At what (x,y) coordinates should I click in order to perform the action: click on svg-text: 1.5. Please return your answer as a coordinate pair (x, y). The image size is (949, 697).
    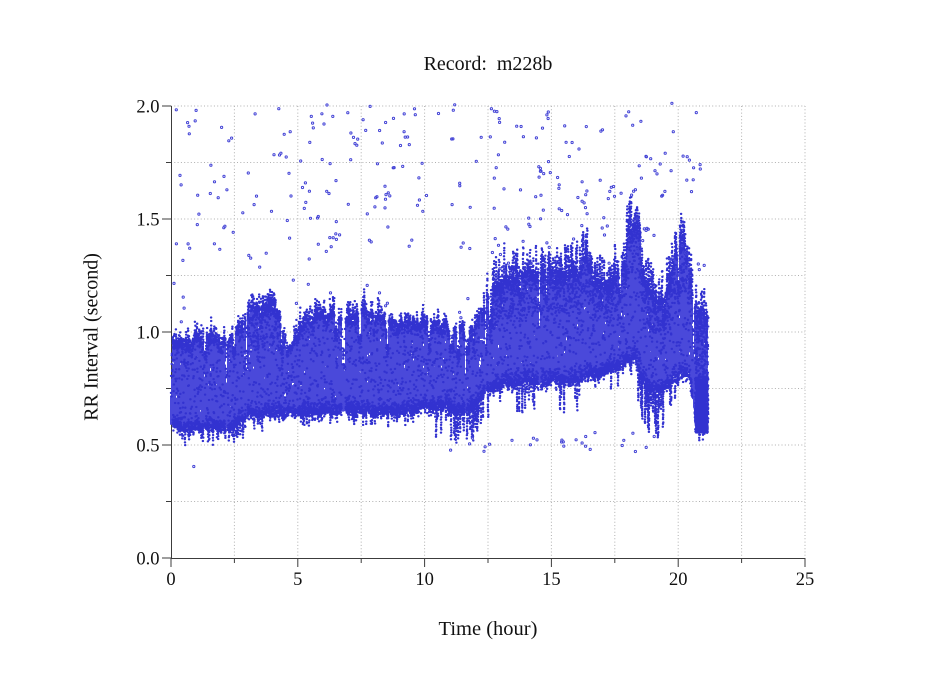
    Looking at the image, I should click on (147, 221).